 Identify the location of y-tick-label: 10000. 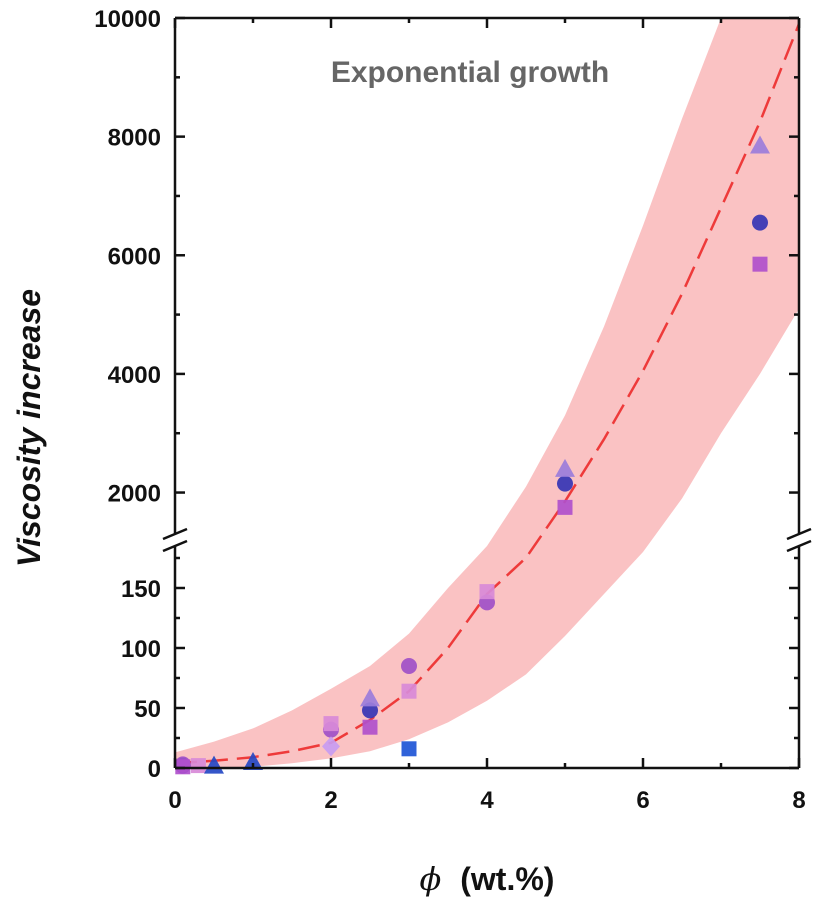
(127, 19).